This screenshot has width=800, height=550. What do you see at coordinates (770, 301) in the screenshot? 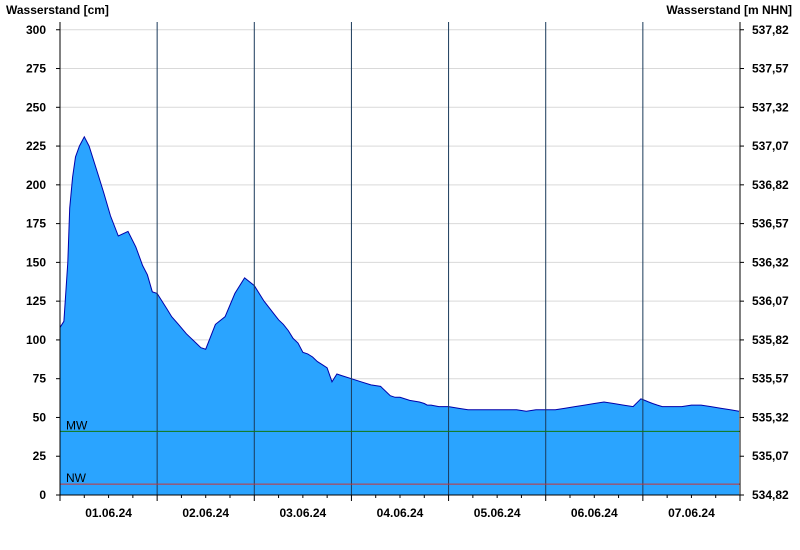
I see `y-tick-label-right: 536,07` at bounding box center [770, 301].